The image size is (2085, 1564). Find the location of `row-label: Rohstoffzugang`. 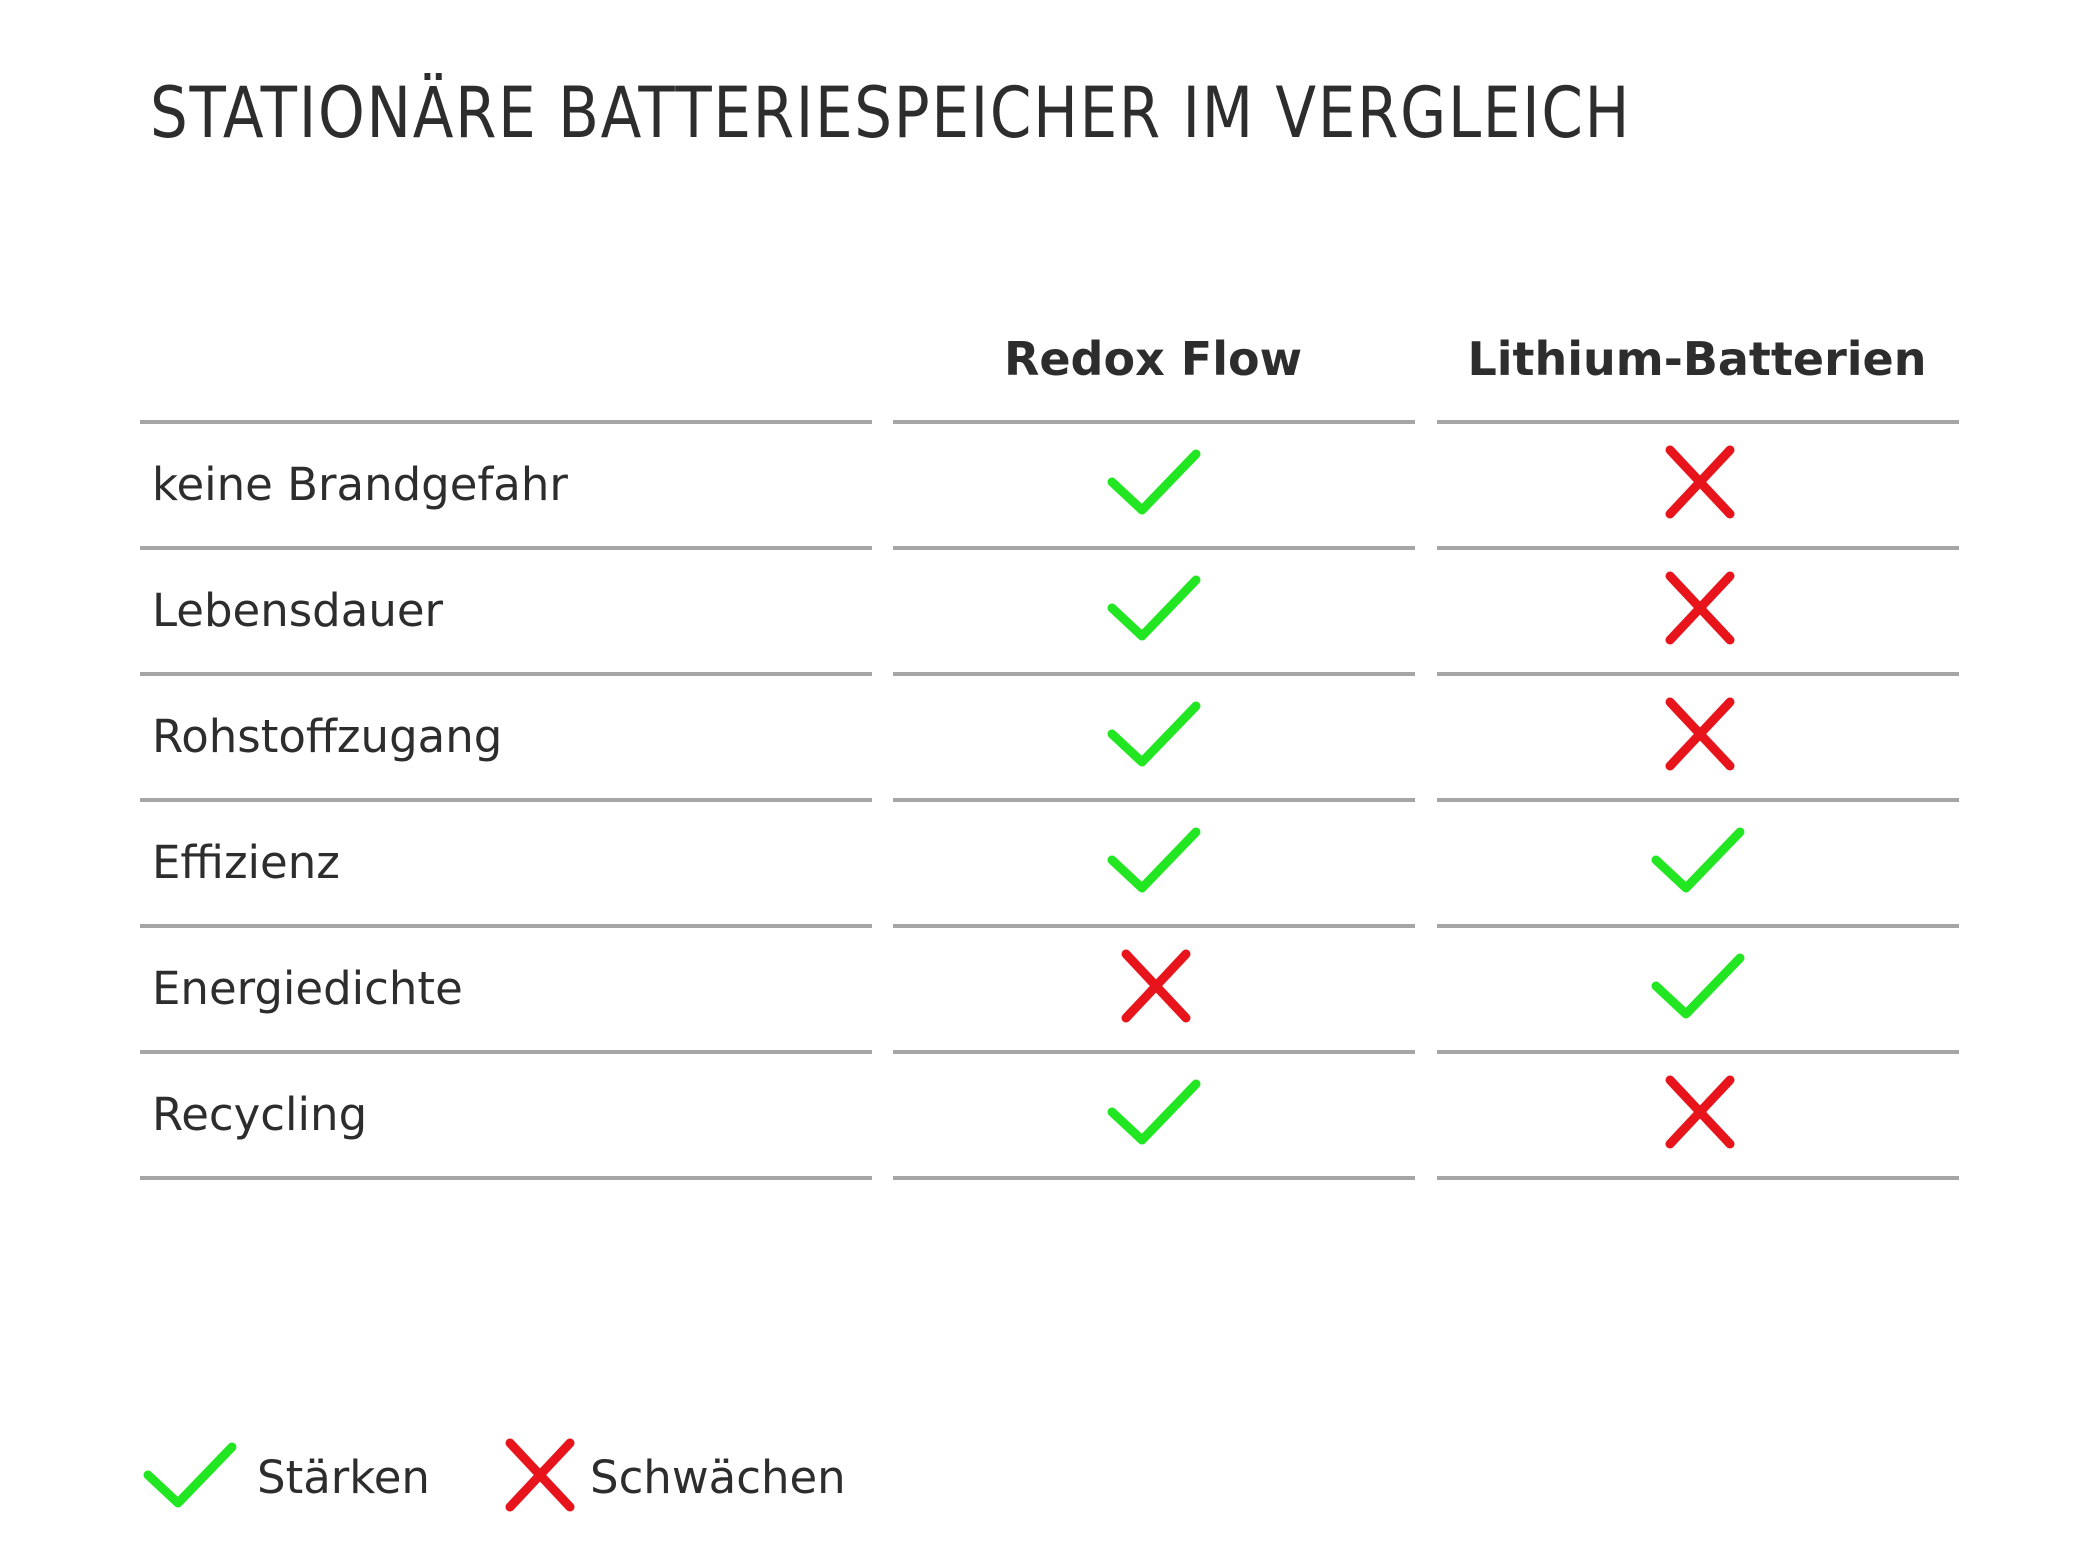

row-label: Rohstoffzugang is located at coordinates (327, 736).